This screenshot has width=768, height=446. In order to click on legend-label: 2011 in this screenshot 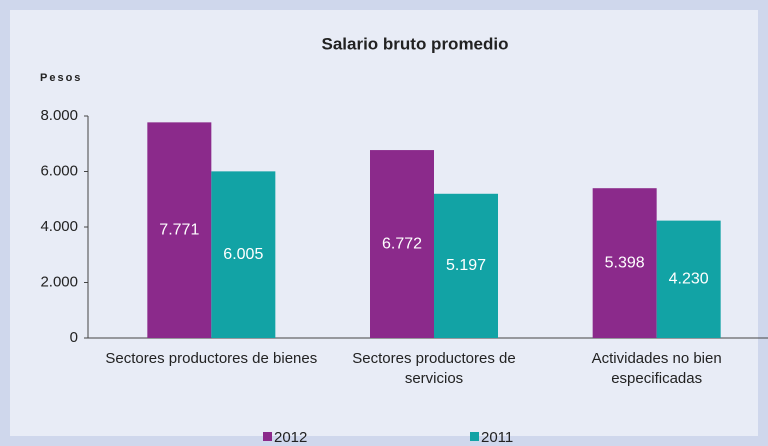, I will do `click(497, 437)`.